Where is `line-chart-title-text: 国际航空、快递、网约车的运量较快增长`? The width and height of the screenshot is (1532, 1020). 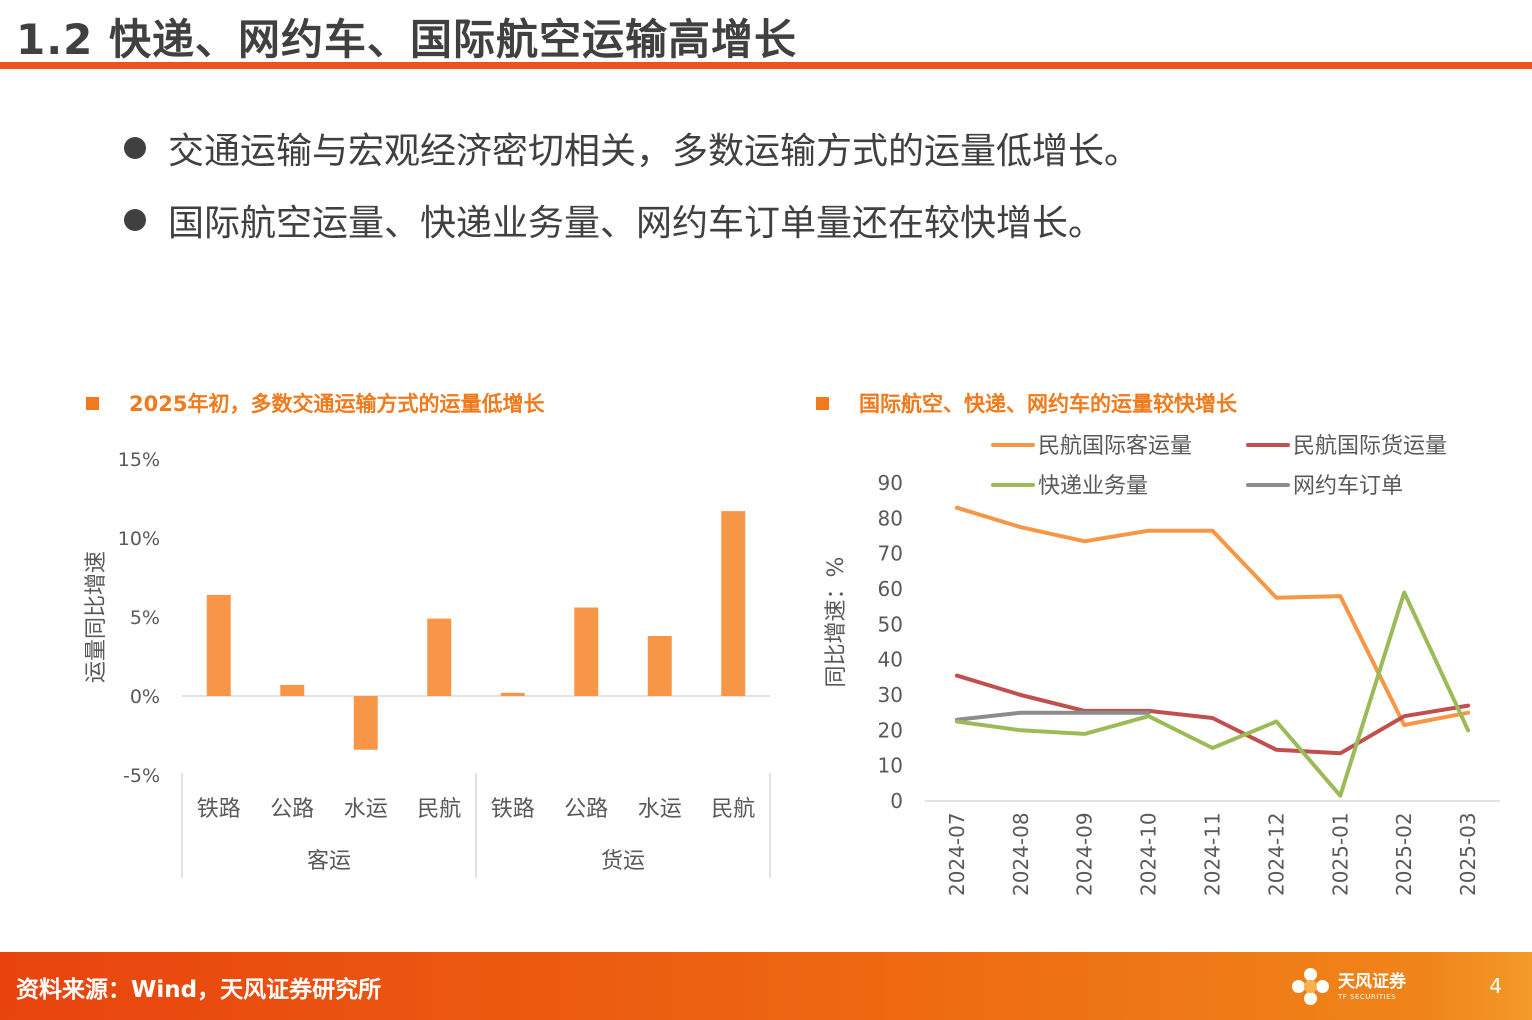
line-chart-title-text: 国际航空、快递、网约车的运量较快增长 is located at coordinates (1048, 404).